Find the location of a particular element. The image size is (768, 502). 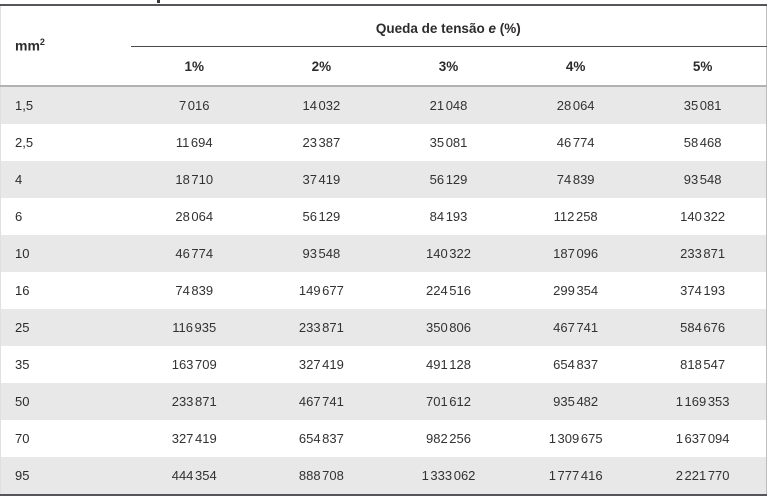

table-row: 6 28 064 56 129 84 193 112 258 140 322 is located at coordinates (383, 216).